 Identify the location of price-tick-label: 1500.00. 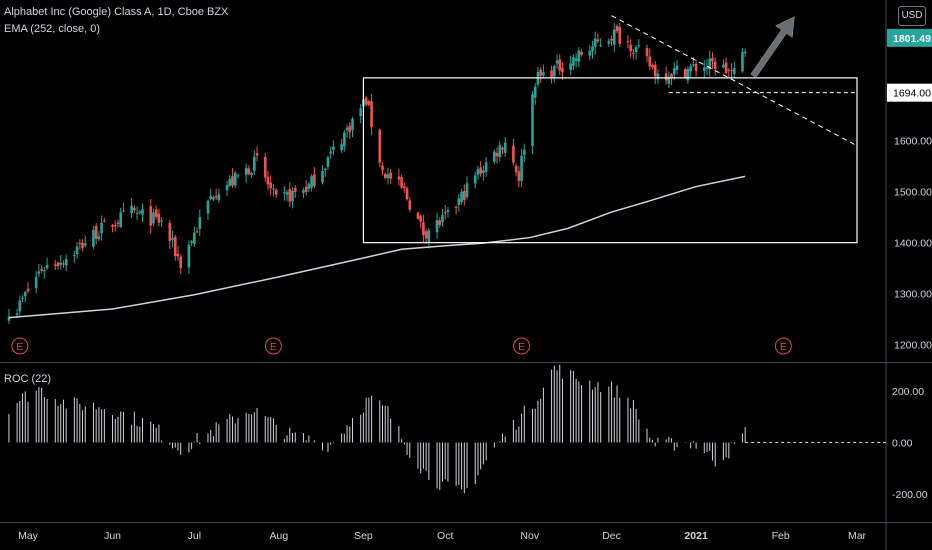
(913, 193).